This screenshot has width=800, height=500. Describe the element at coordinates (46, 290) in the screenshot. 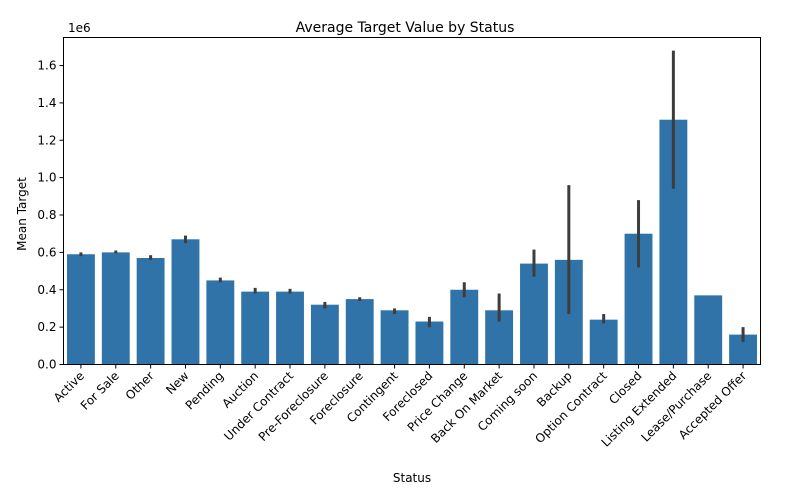

I see `y-tick-label: 0.4` at that location.